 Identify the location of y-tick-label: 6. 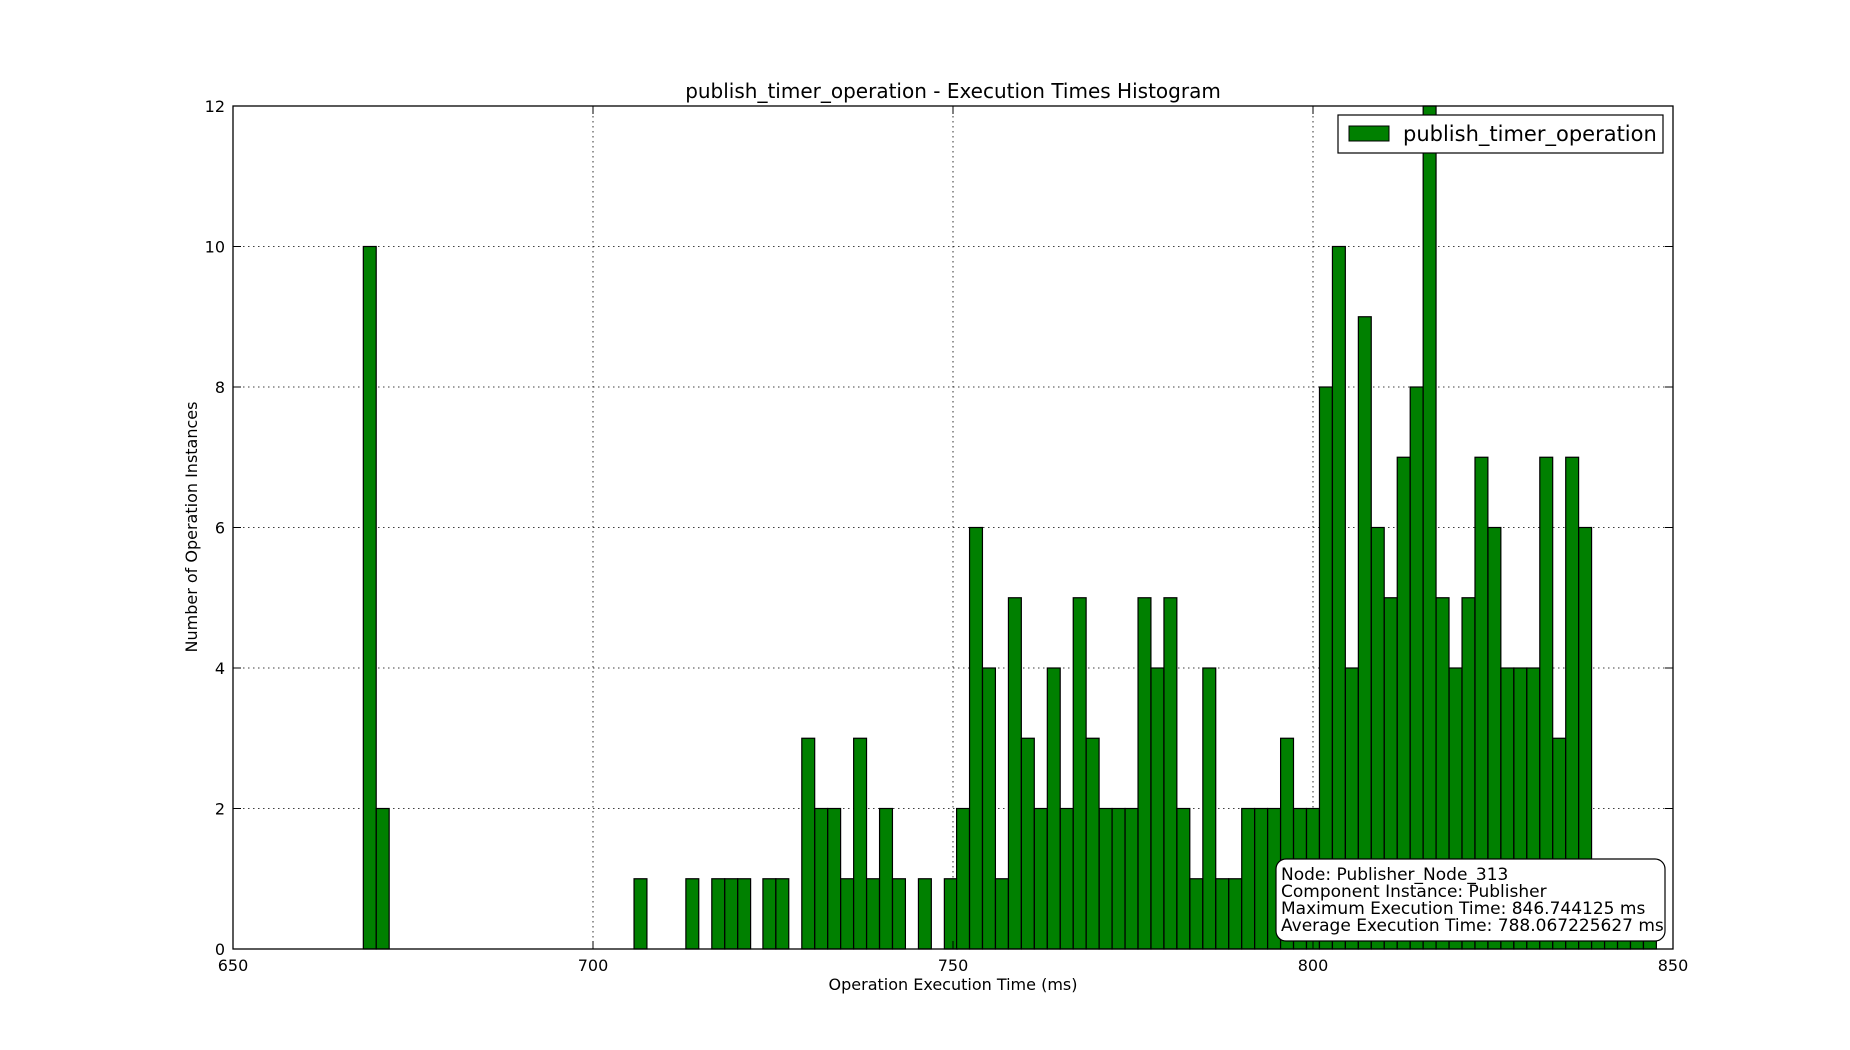
(220, 528).